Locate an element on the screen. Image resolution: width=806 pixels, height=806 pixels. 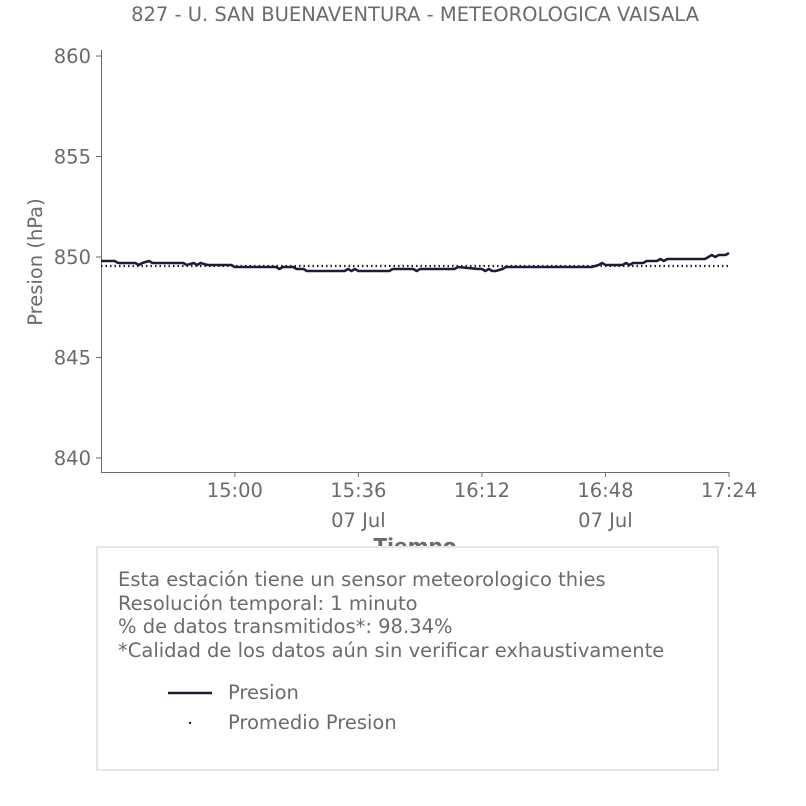
info-line-resolution: Resolución temporal: 1 minuto is located at coordinates (268, 603).